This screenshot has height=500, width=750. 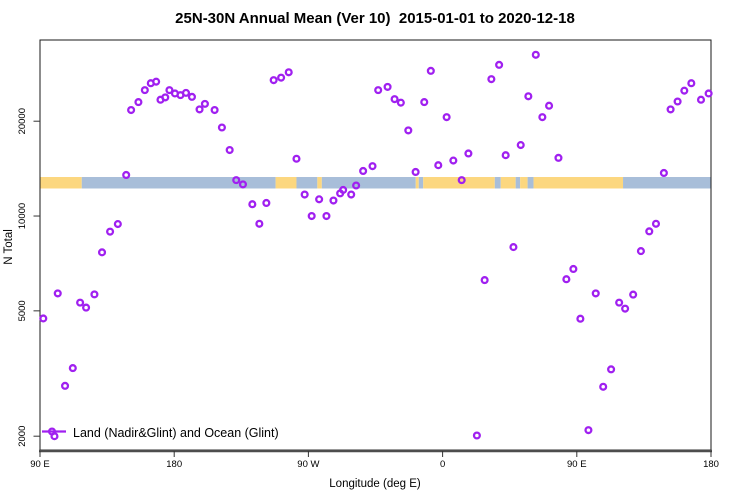 What do you see at coordinates (308, 464) in the screenshot?
I see `x-tick-label: 90 W` at bounding box center [308, 464].